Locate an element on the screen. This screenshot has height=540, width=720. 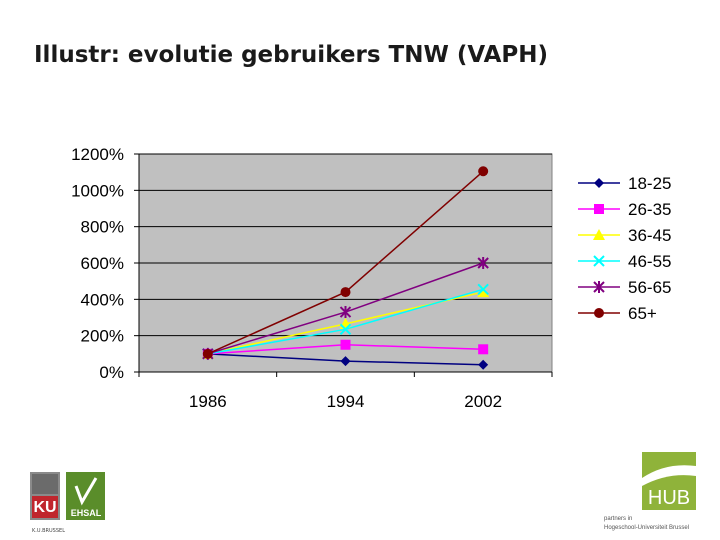
legend-label: 18-25 is located at coordinates (649, 183).